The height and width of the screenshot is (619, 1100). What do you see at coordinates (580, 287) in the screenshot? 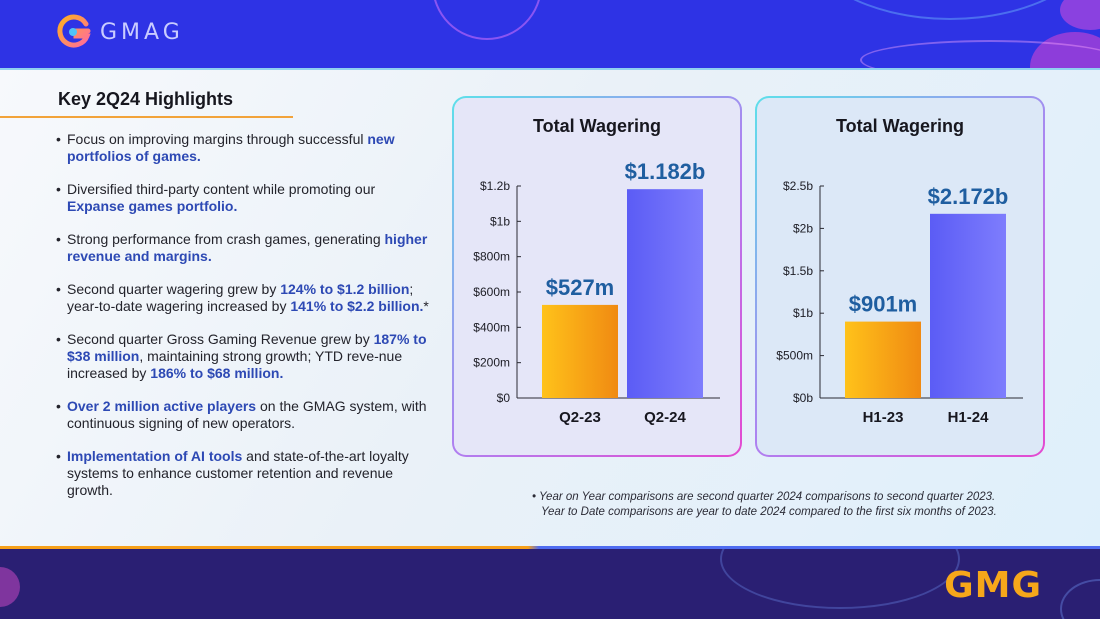
I see `data-label: $527m` at bounding box center [580, 287].